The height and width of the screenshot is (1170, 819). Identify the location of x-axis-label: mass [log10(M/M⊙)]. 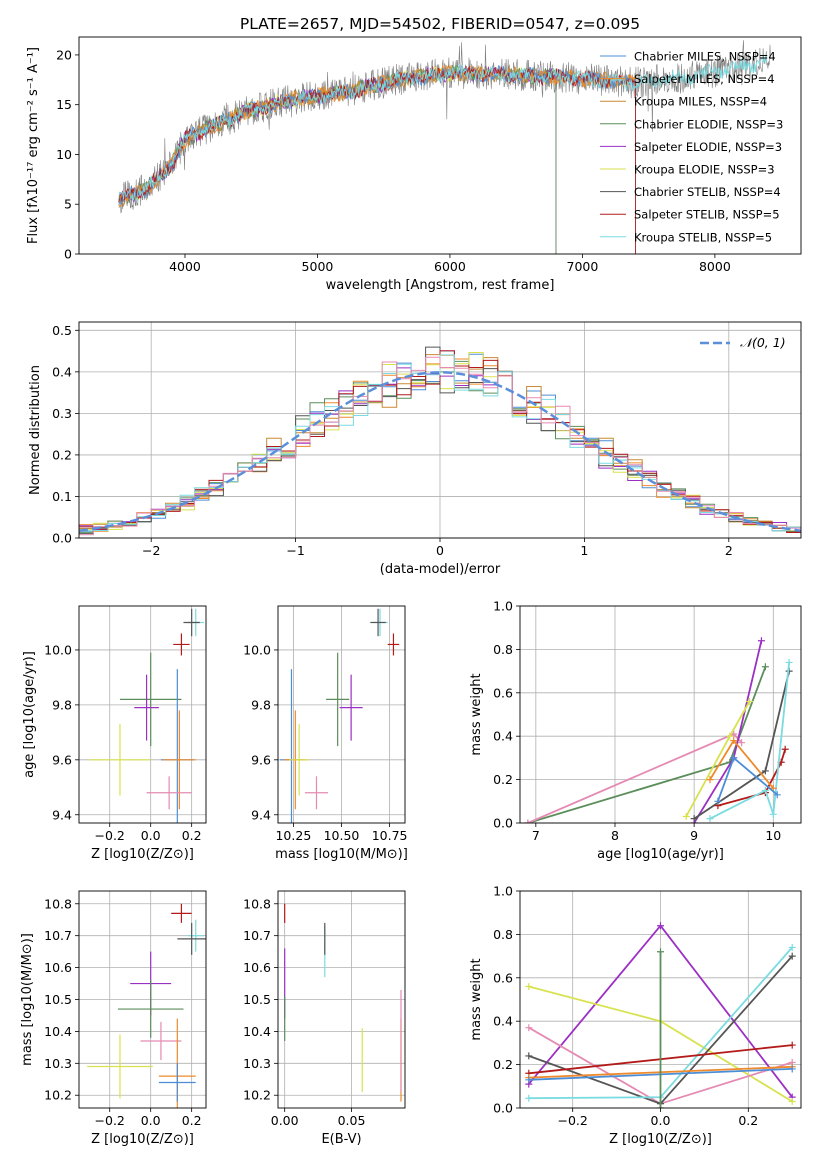
(341, 854).